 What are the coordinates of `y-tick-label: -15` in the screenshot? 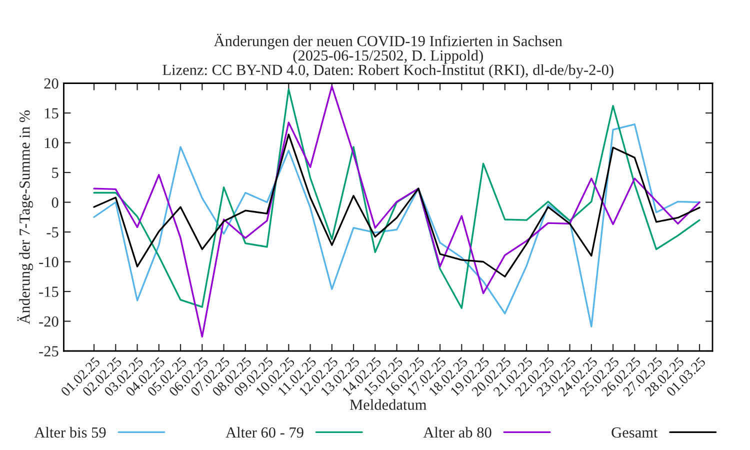 It's located at (48, 291).